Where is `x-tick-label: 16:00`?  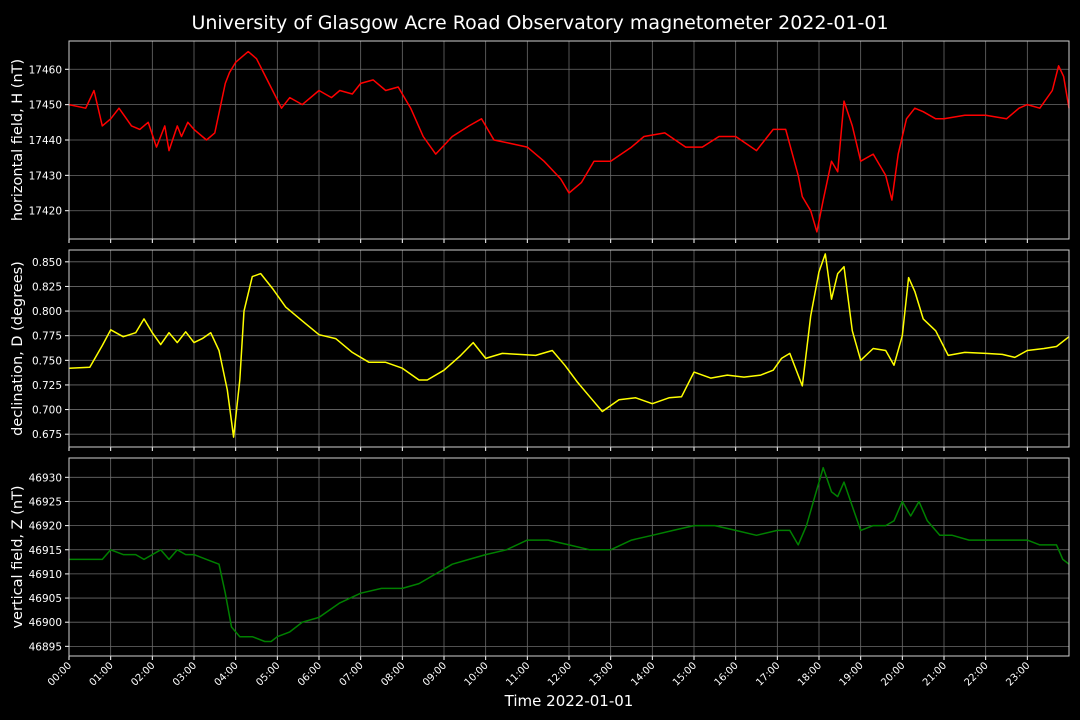
x-tick-label: 16:00 is located at coordinates (727, 674).